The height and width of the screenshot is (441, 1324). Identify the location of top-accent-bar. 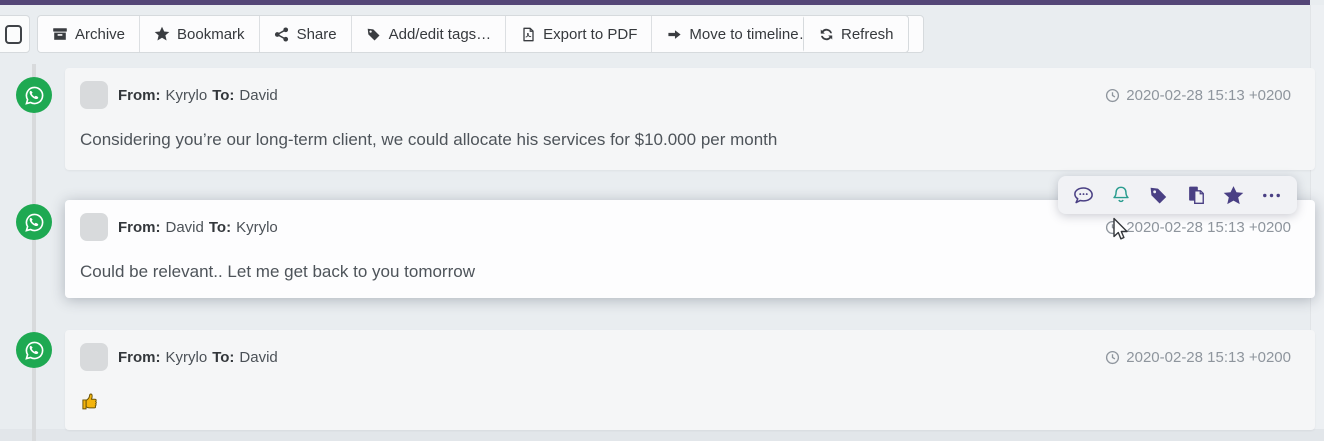
(655, 2).